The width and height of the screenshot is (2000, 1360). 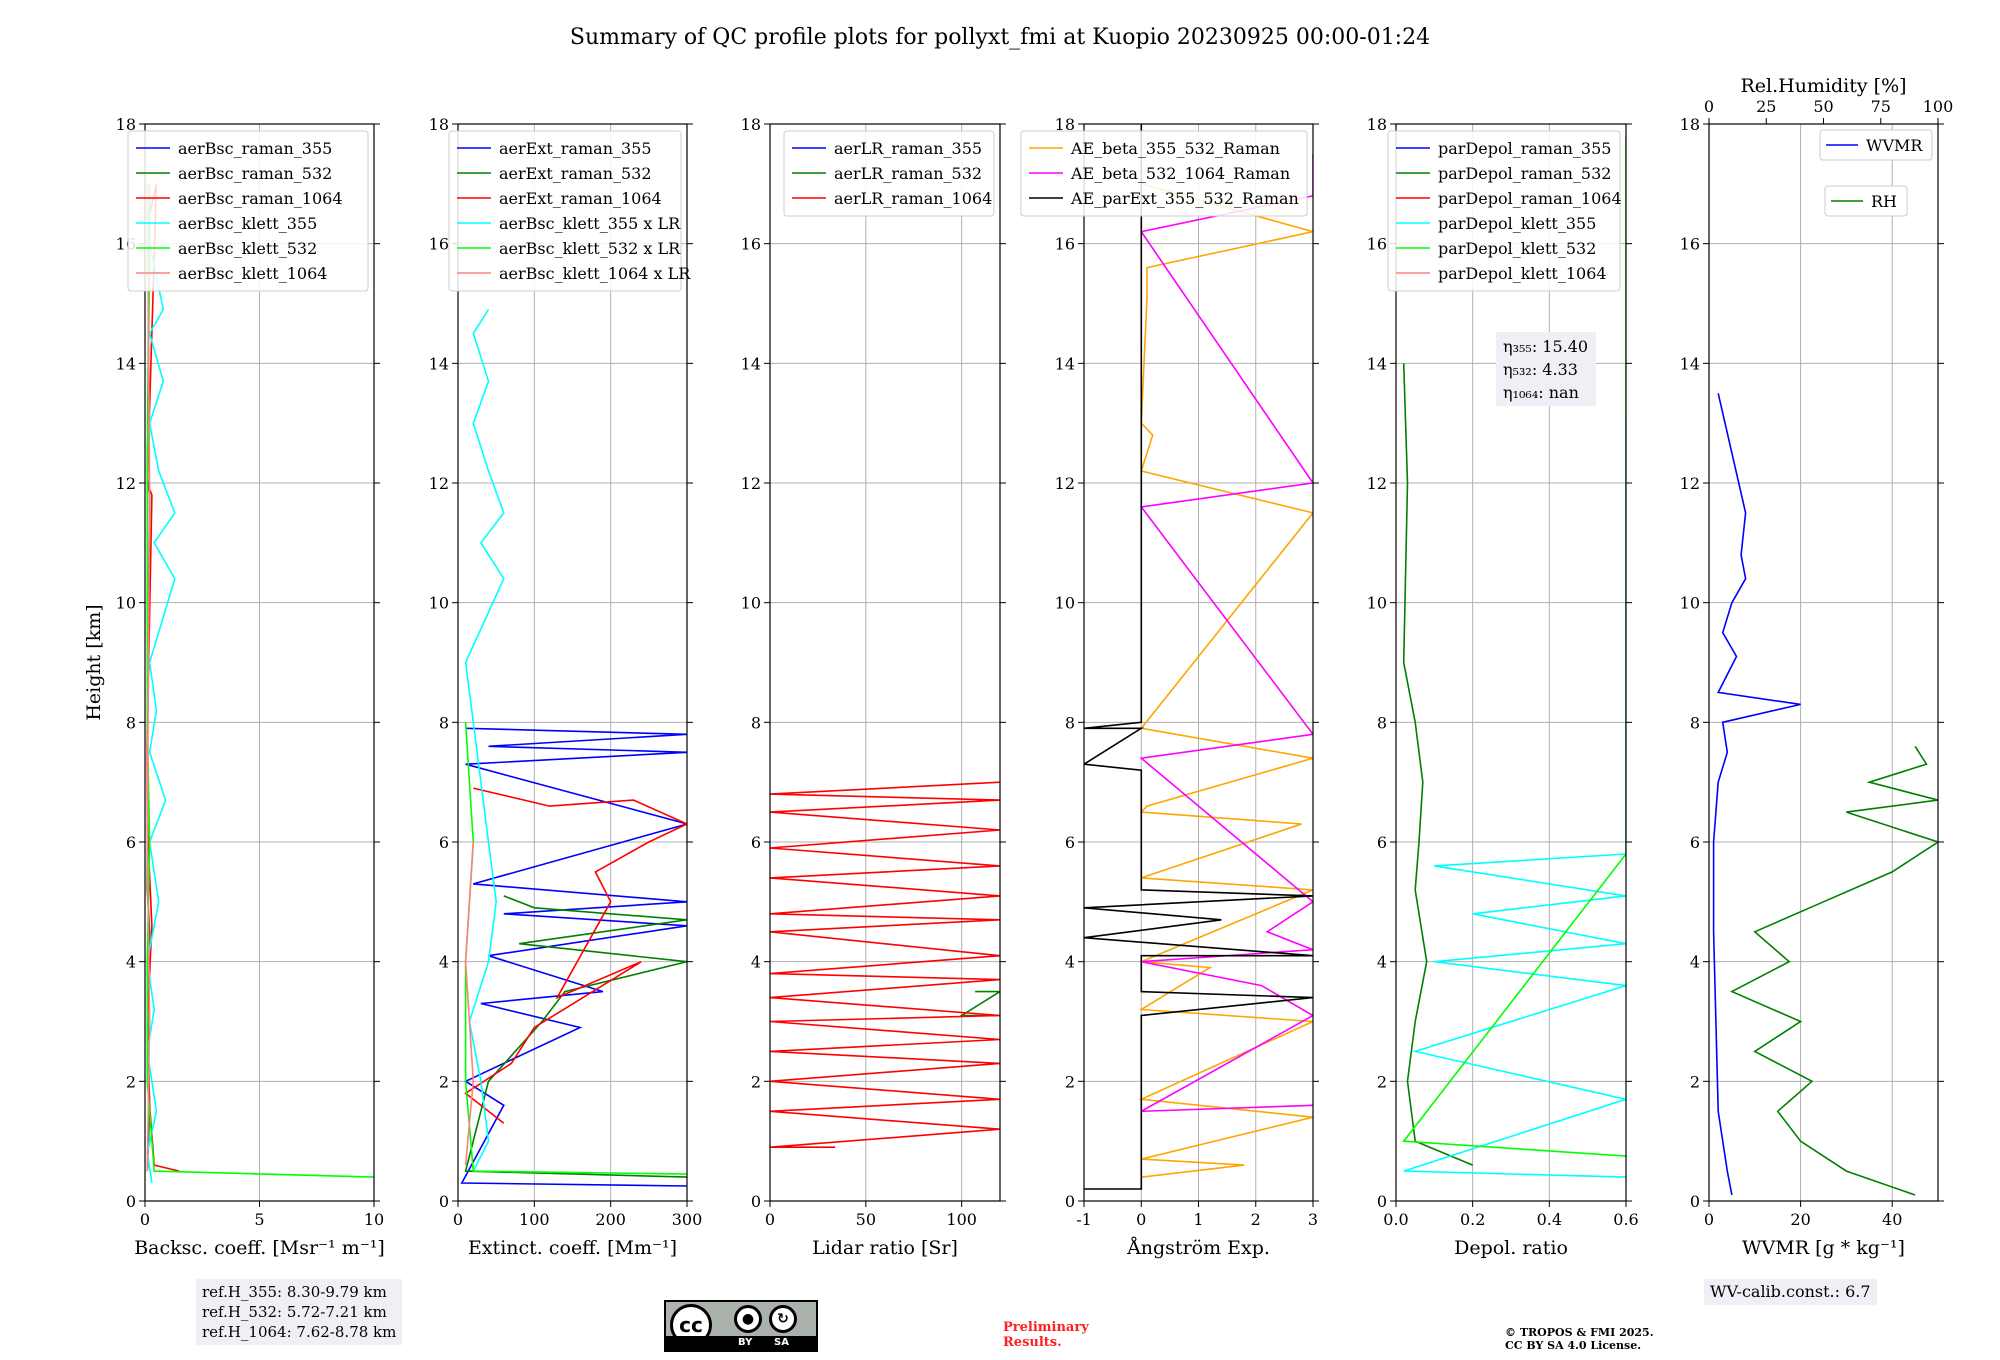 I want to click on legend-label: aerExt_raman_355, so click(x=575, y=148).